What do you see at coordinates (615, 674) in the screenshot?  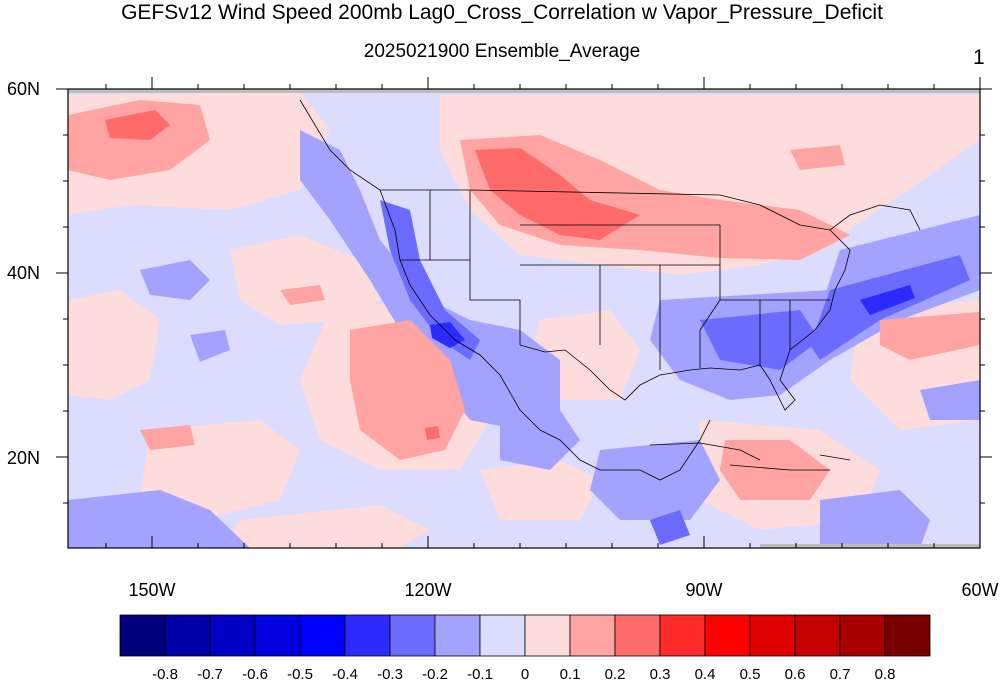 I see `colorbar-label: 0.2` at bounding box center [615, 674].